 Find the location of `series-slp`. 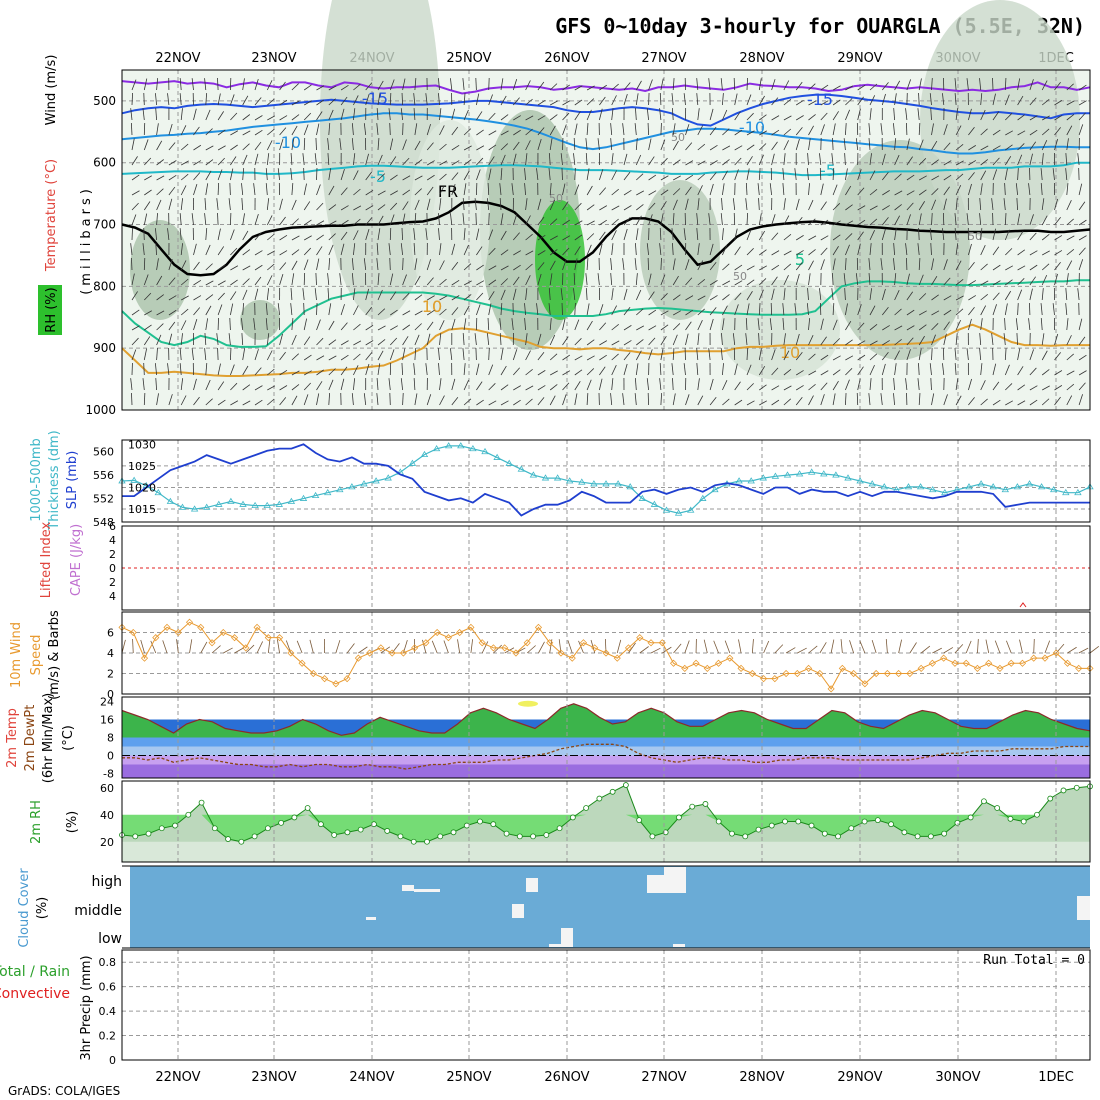

series-slp is located at coordinates (606, 480).